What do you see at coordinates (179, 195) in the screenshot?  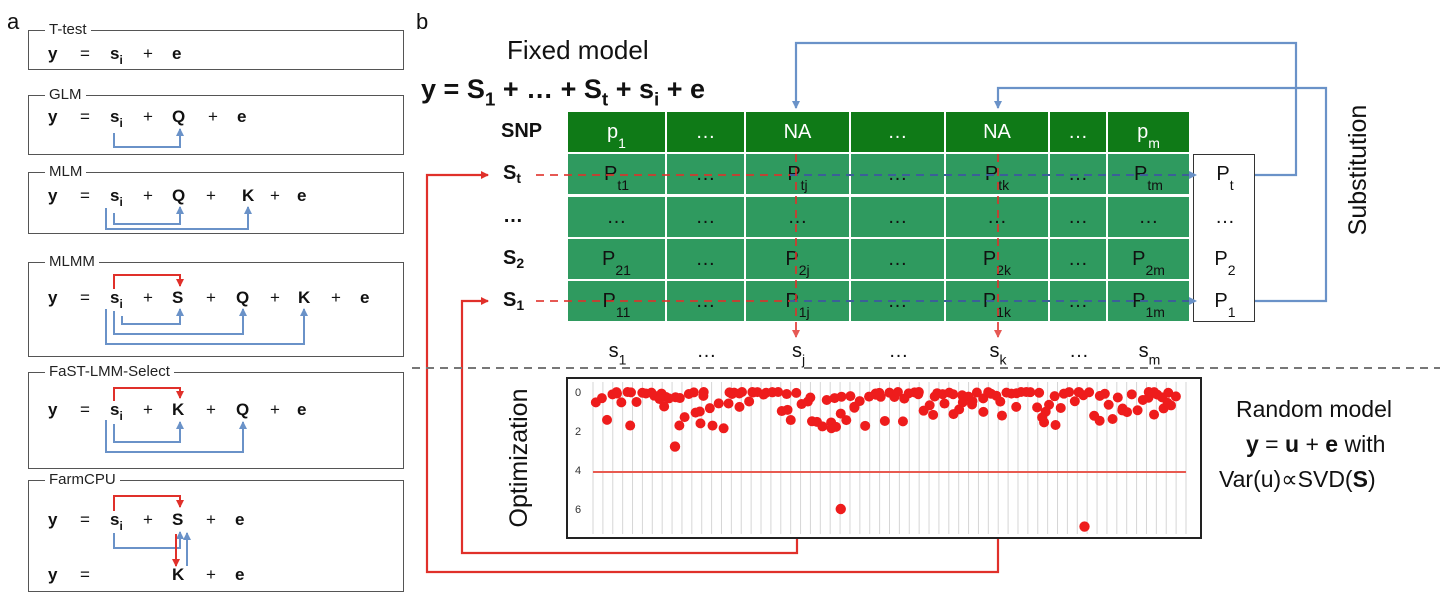 I see `model-token: Q` at bounding box center [179, 195].